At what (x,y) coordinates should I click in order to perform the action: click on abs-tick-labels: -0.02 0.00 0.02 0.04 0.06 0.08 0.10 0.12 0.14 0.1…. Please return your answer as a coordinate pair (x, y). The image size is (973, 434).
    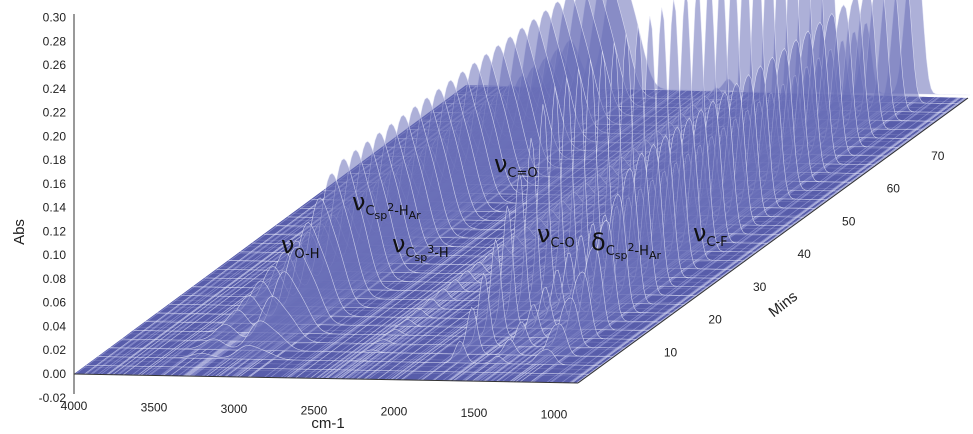
    Looking at the image, I should click on (53, 208).